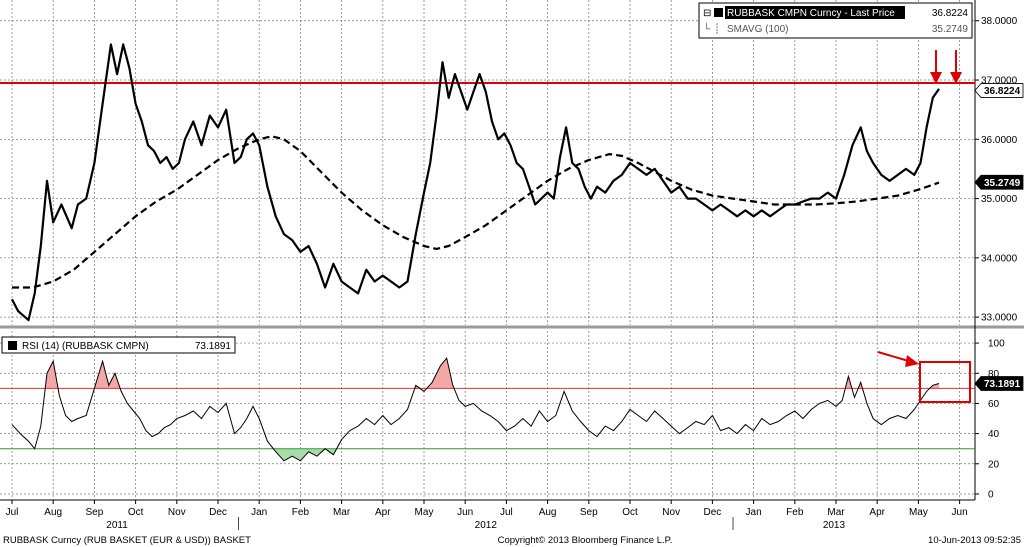 This screenshot has height=547, width=1024. What do you see at coordinates (996, 344) in the screenshot?
I see `rsi-y-tick-label: 100` at bounding box center [996, 344].